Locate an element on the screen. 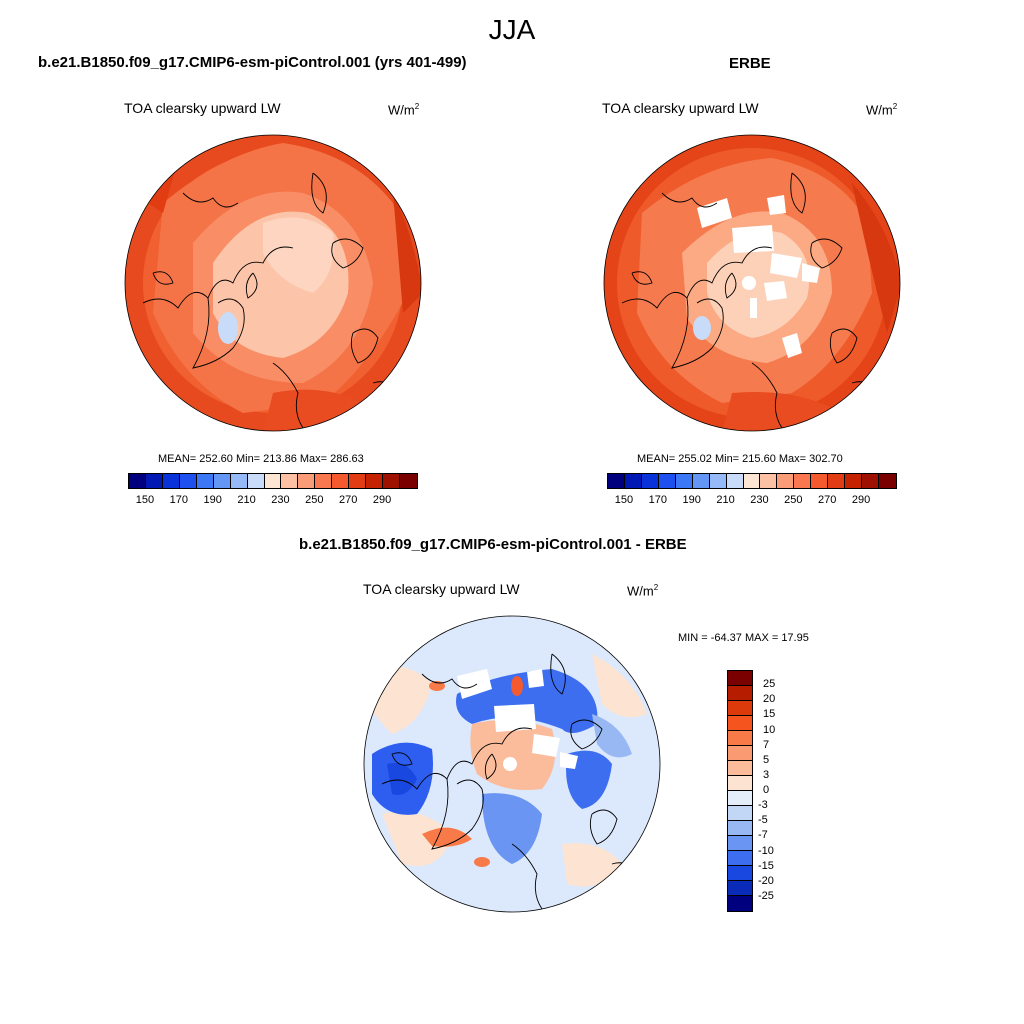  panel-1-colorbar is located at coordinates (273, 481).